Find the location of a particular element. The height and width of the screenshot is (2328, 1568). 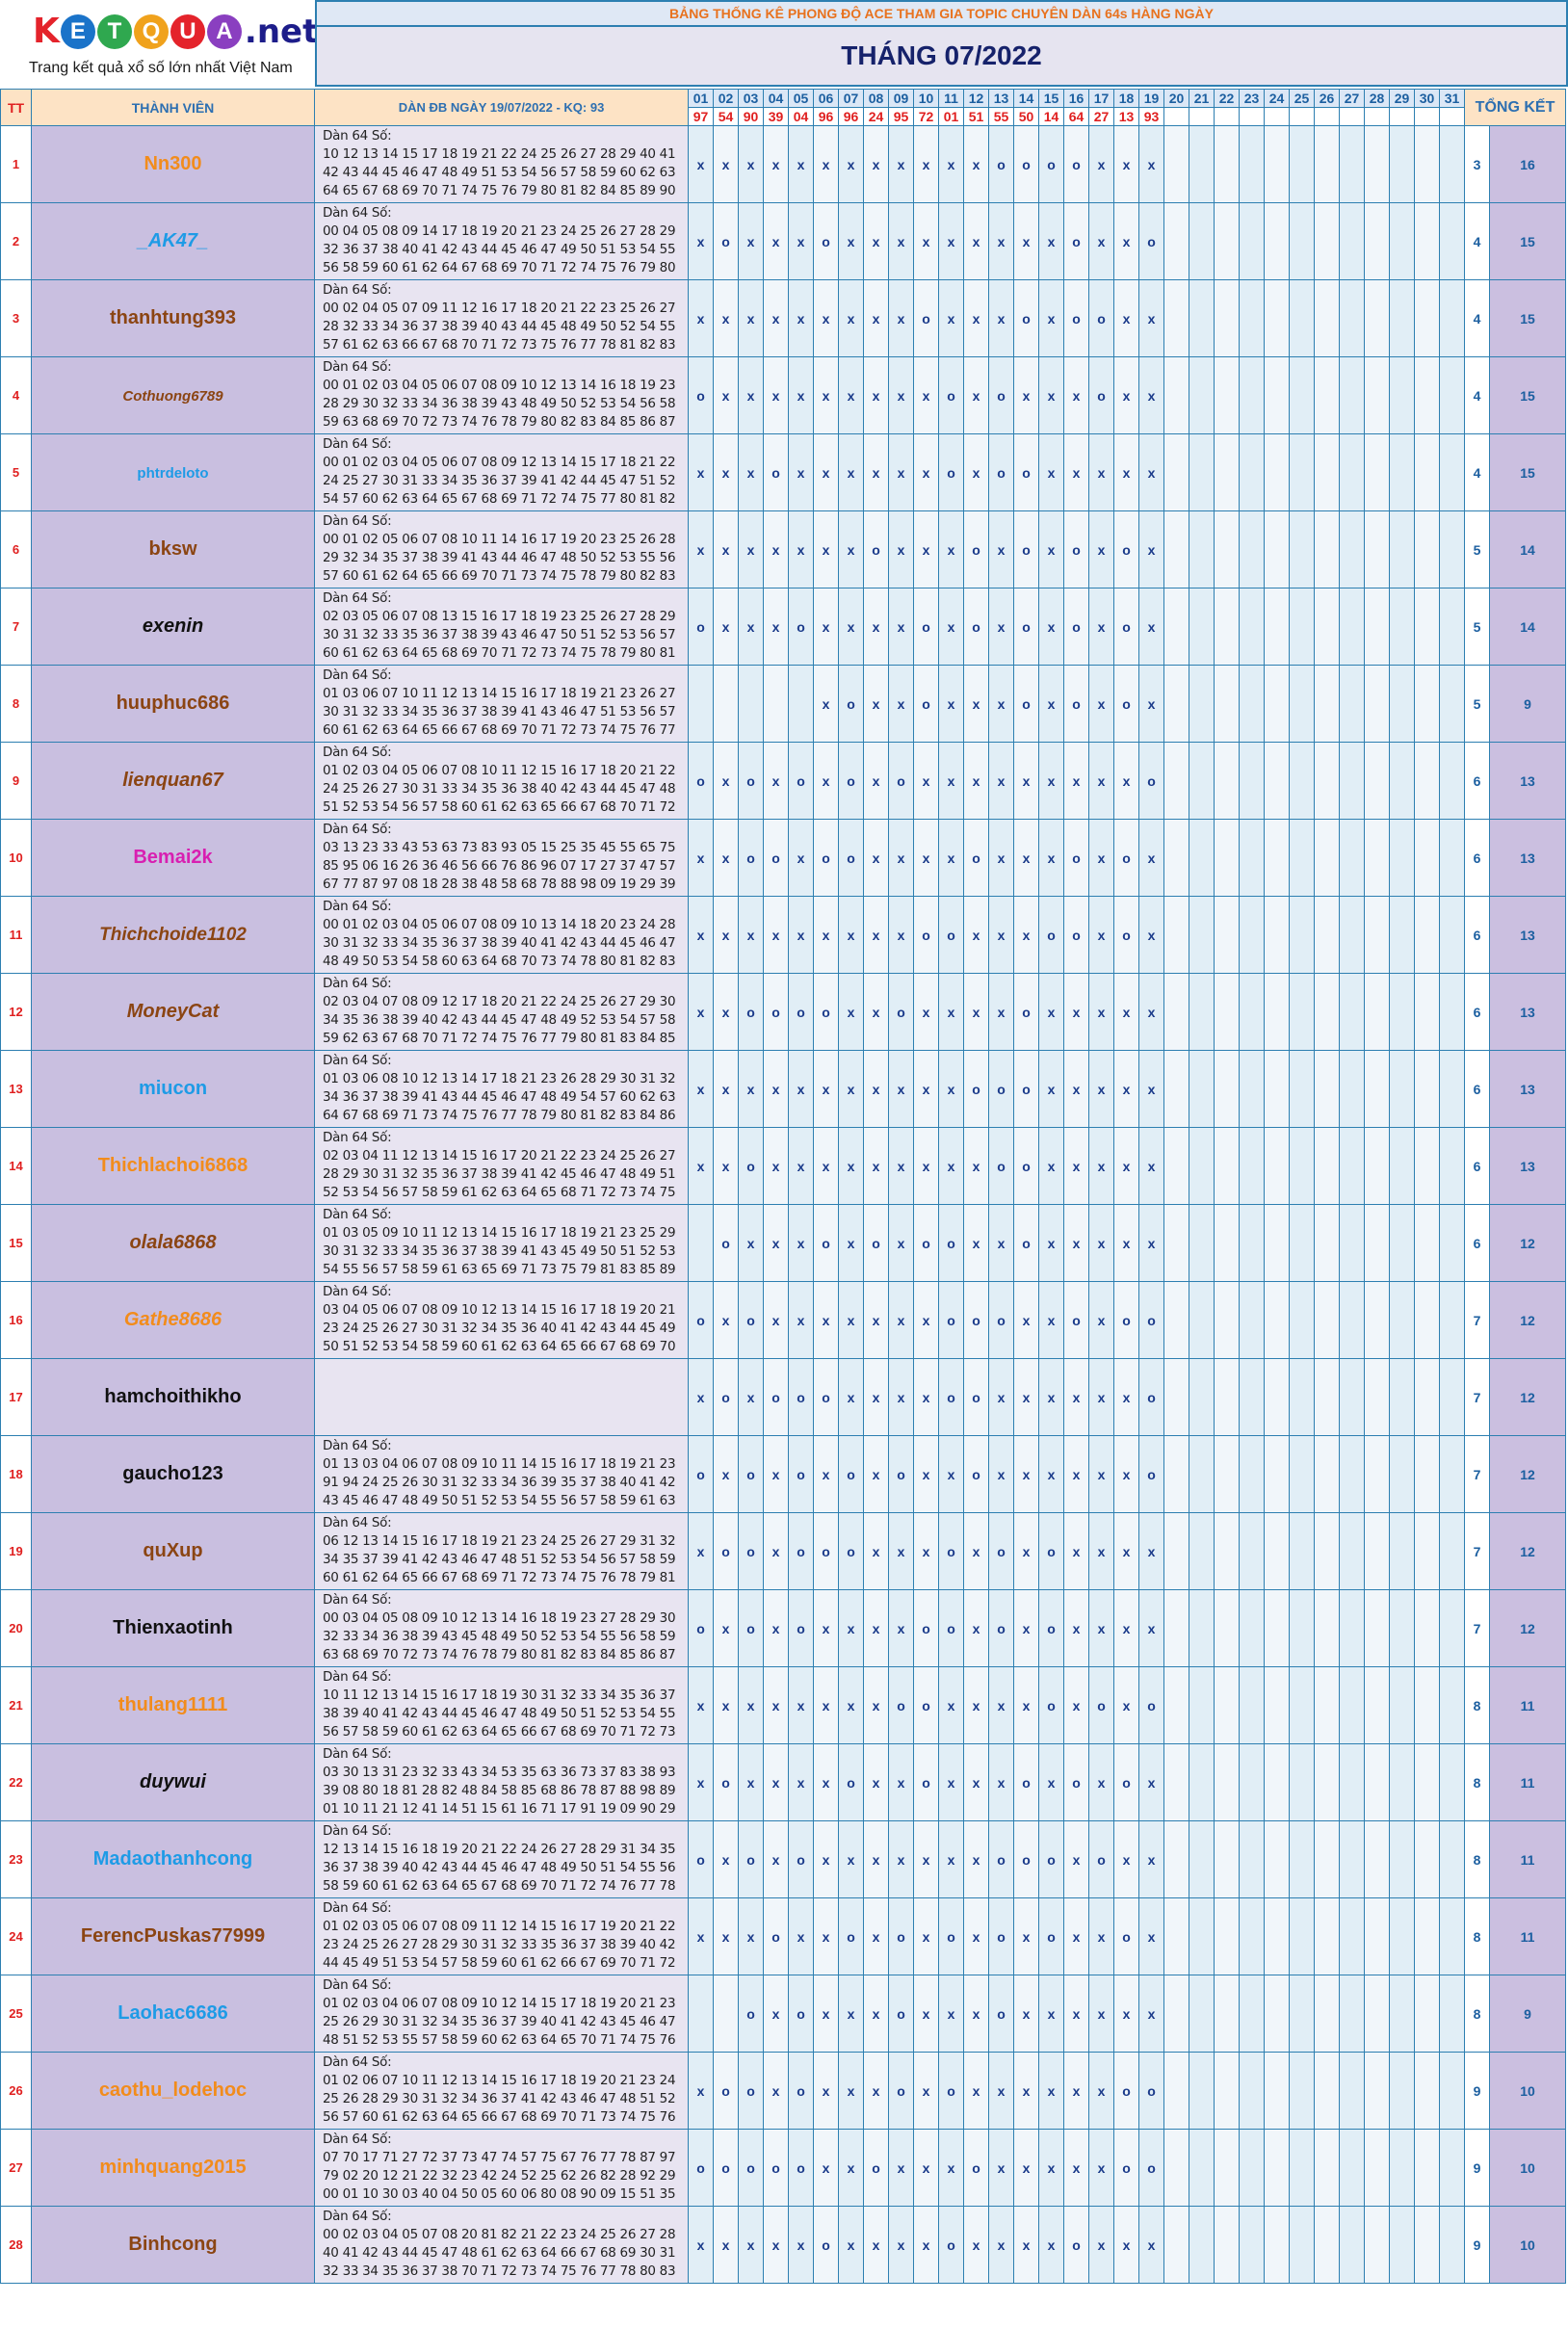

member-name: lienquan67 is located at coordinates (172, 780).